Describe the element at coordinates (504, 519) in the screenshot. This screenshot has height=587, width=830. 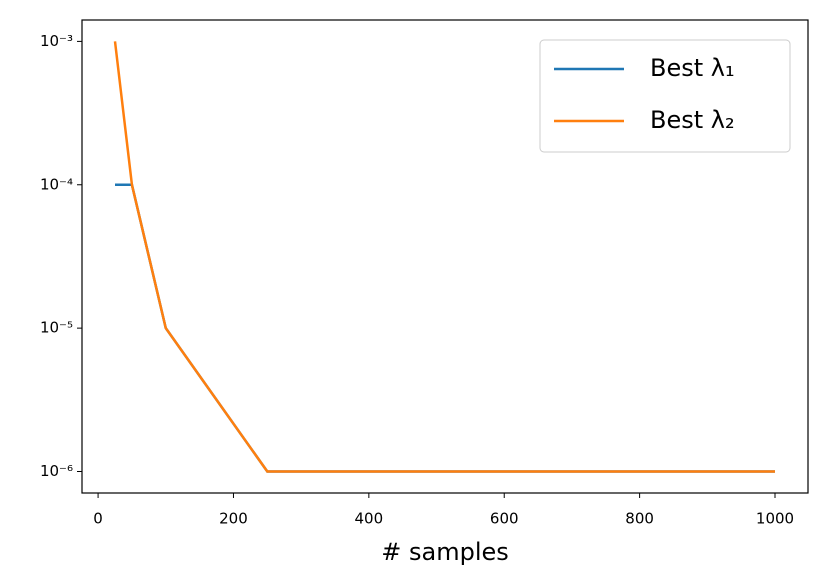
I see `x-tick-label: 600` at that location.